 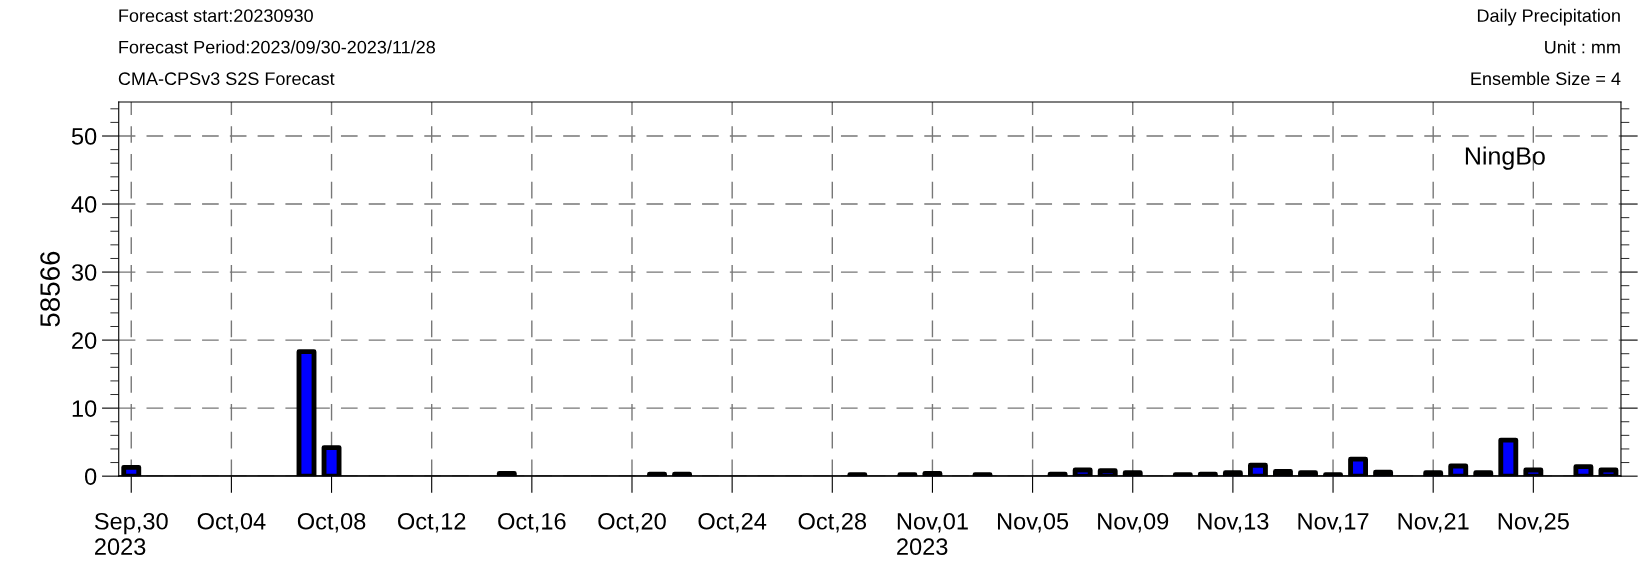 I want to click on x-tick-label: Nov,05, so click(x=1033, y=522).